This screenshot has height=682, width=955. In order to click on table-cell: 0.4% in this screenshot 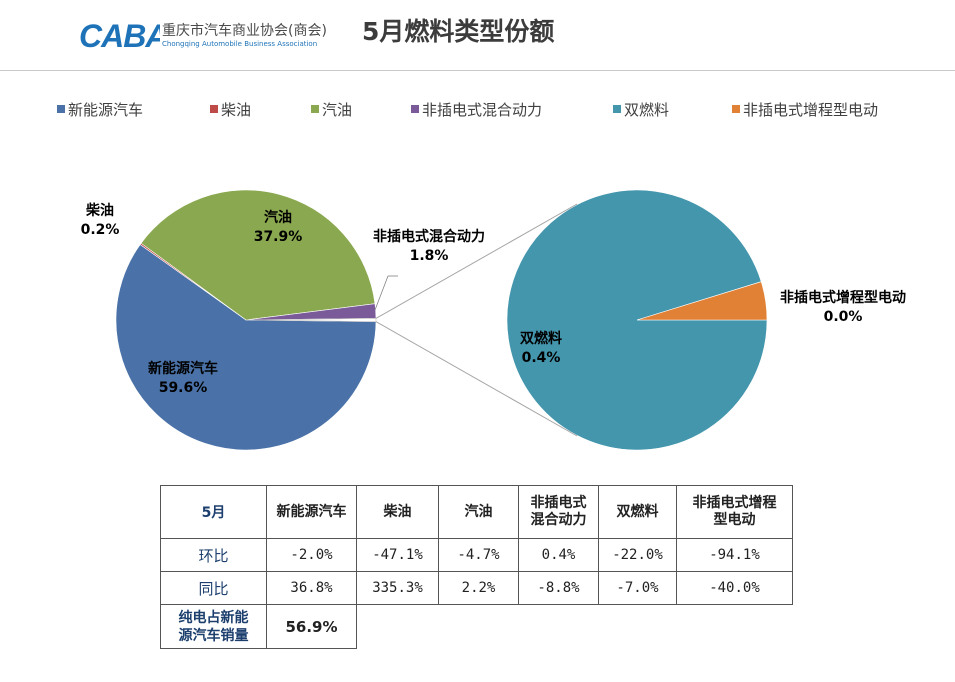, I will do `click(558, 555)`.